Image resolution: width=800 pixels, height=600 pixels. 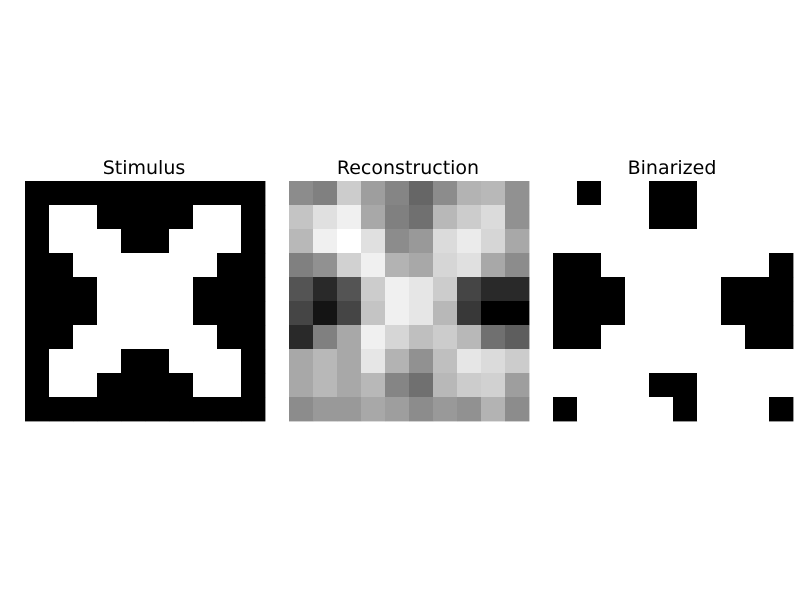 I want to click on reconstruction-cell-r9-c6, so click(x=445, y=409).